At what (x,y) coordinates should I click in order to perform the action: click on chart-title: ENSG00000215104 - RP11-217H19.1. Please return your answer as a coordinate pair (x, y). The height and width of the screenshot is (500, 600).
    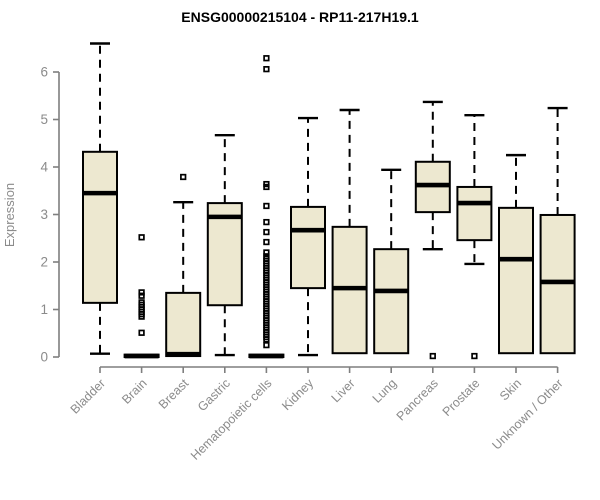
    Looking at the image, I should click on (300, 17).